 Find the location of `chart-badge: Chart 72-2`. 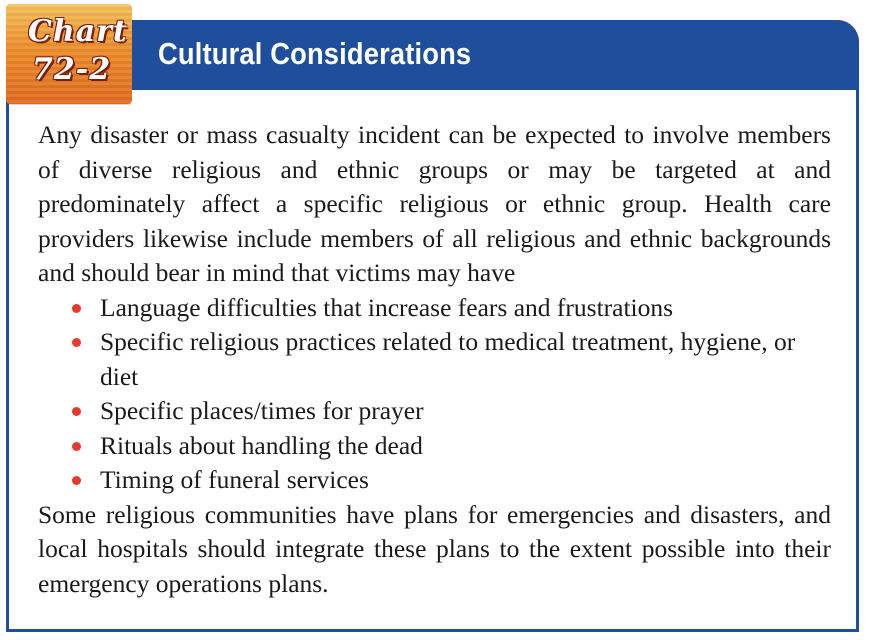

chart-badge: Chart 72-2 is located at coordinates (69, 54).